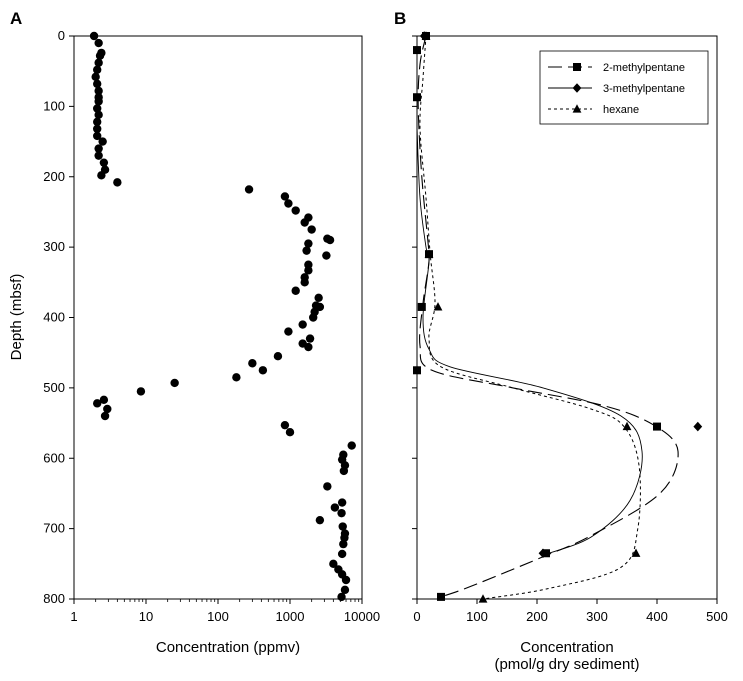  What do you see at coordinates (61, 35) in the screenshot?
I see `panel-a-y-tick-label: 0` at bounding box center [61, 35].